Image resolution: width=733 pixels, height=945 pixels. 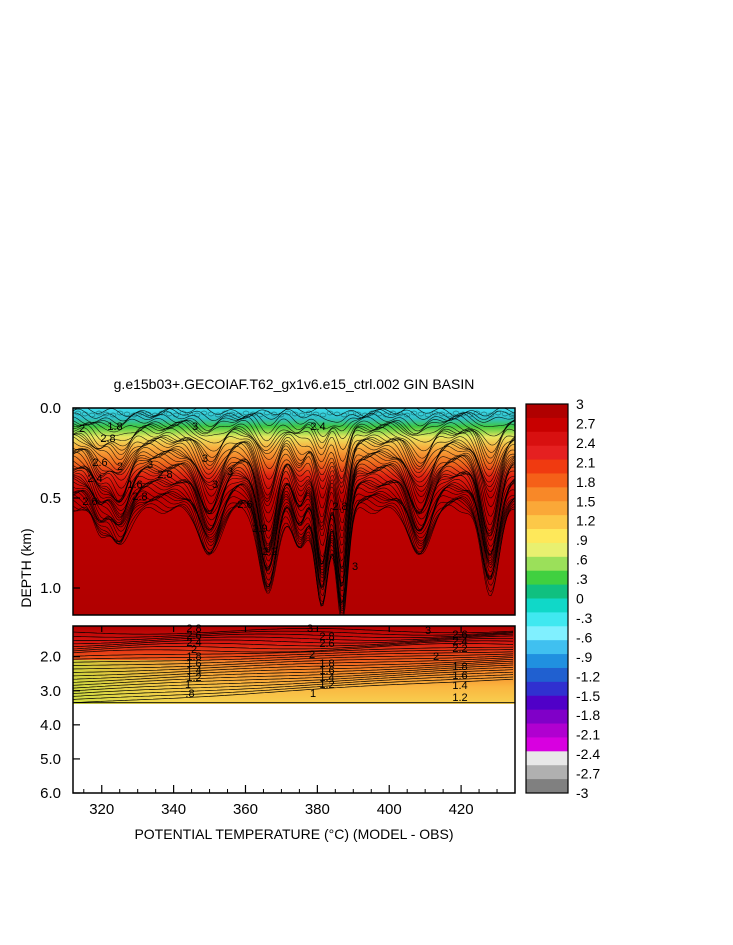 I want to click on contour-label: 2.4, so click(x=459, y=642).